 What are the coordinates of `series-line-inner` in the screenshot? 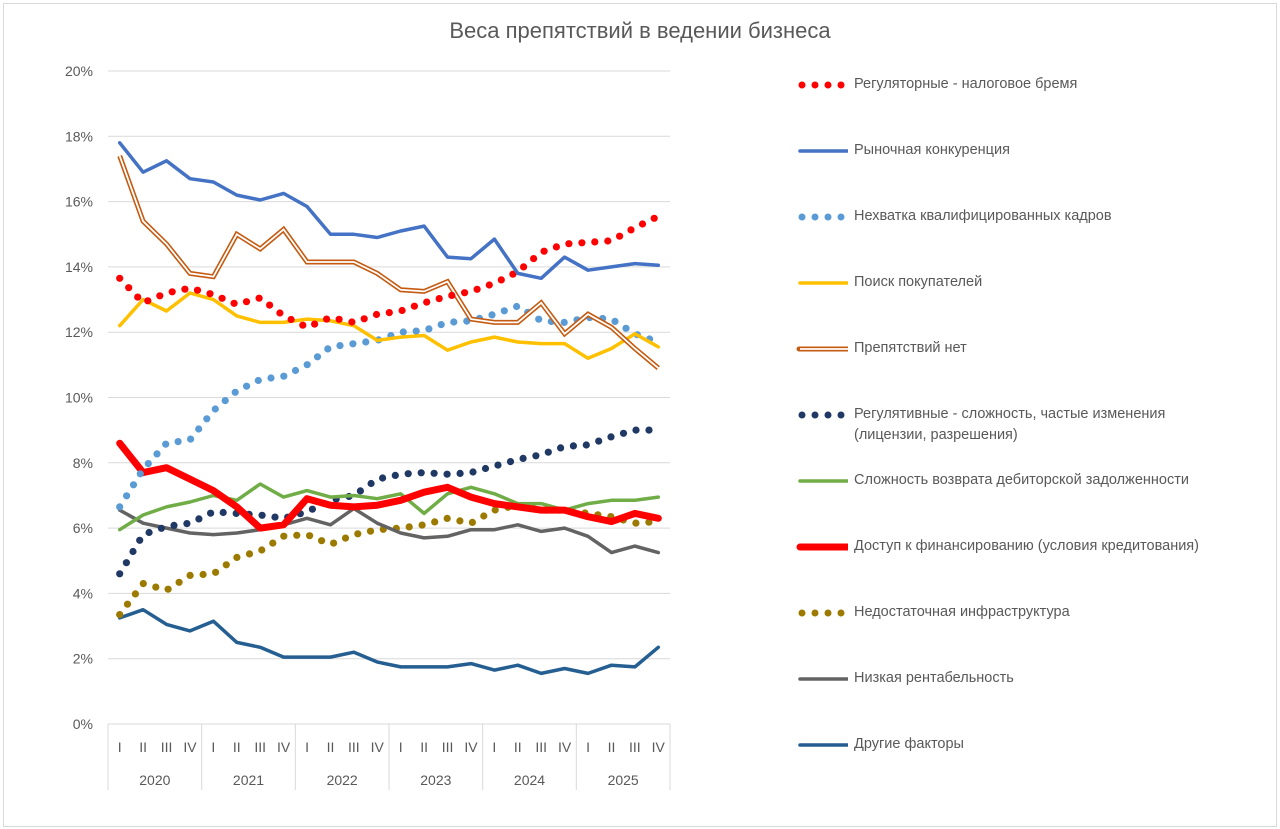 It's located at (388, 262).